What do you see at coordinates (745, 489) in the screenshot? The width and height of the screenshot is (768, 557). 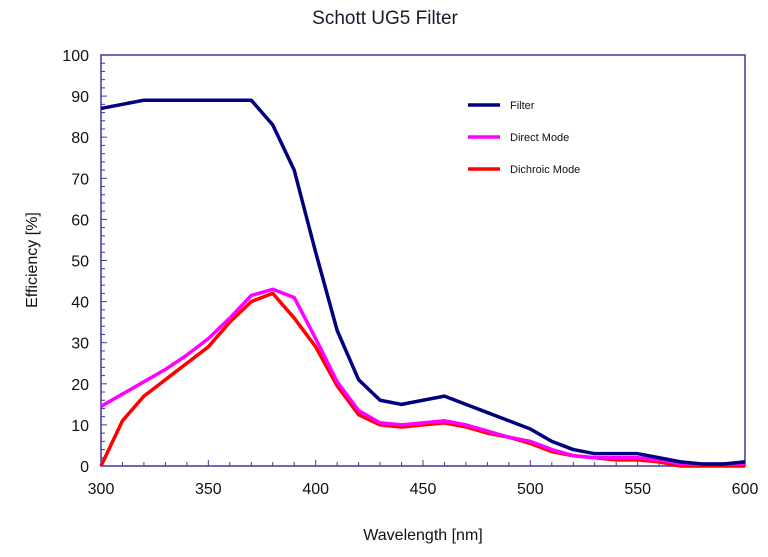 I see `x-tick-label: 600` at bounding box center [745, 489].